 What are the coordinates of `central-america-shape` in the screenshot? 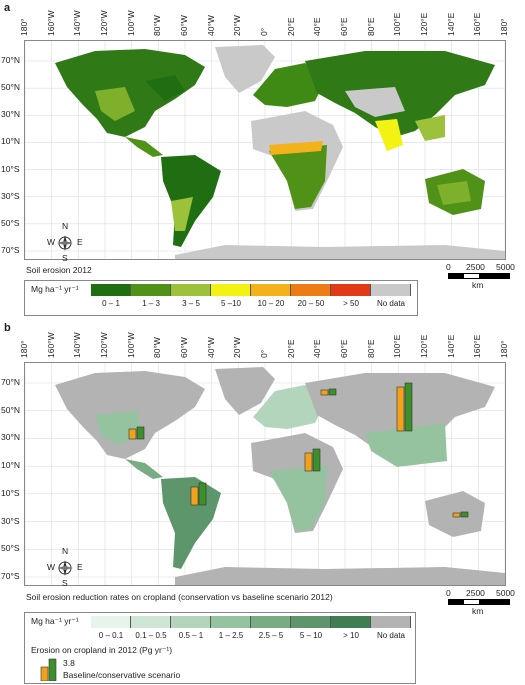 It's located at (144, 147).